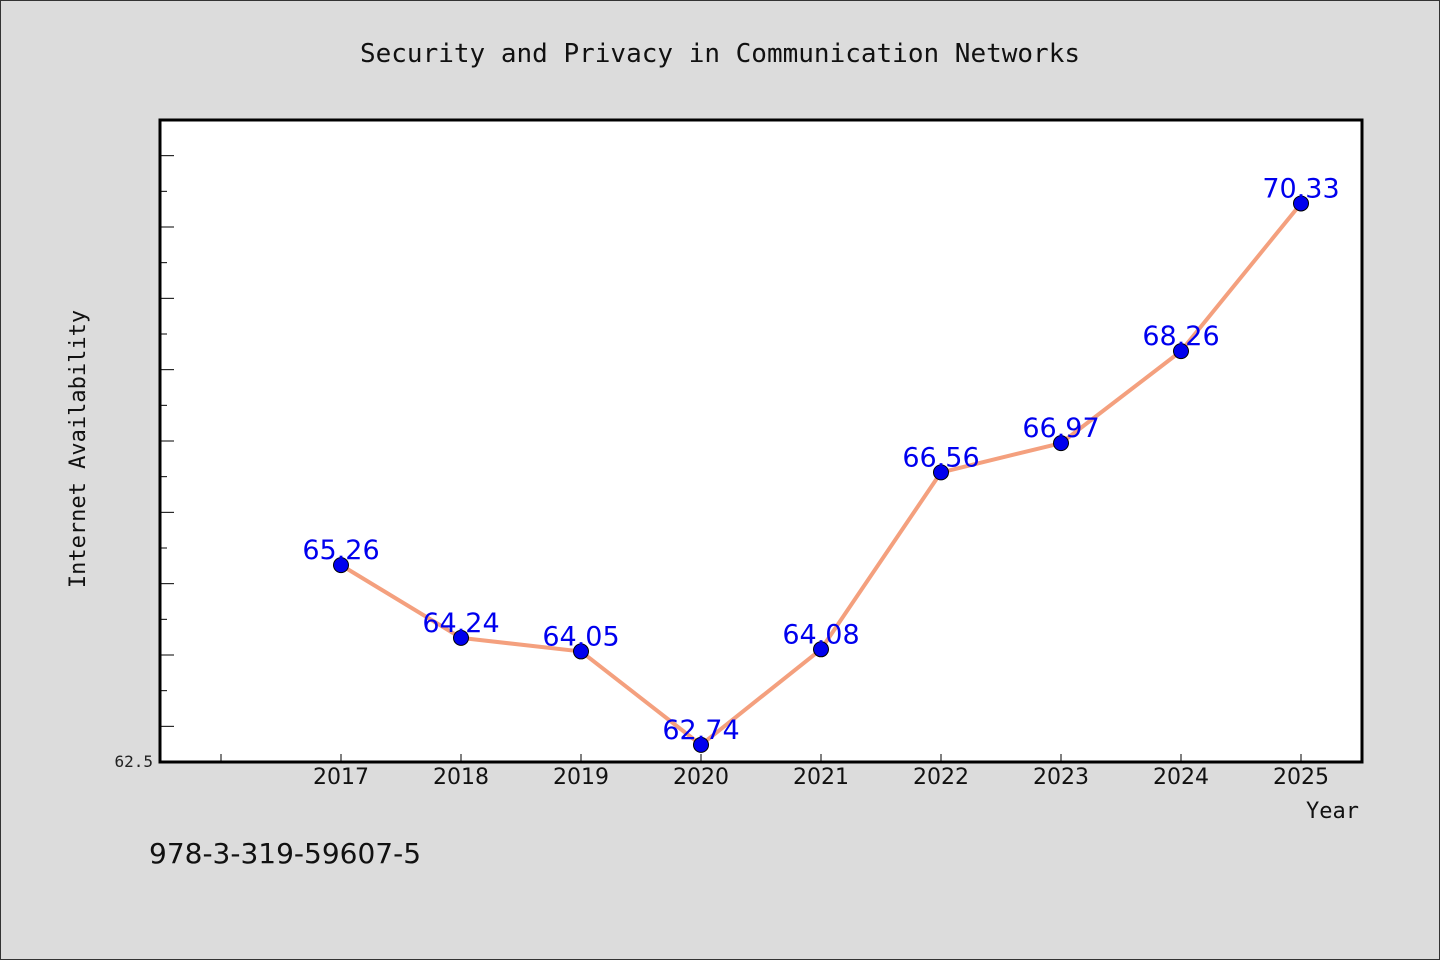 The width and height of the screenshot is (1440, 960). What do you see at coordinates (1332, 811) in the screenshot?
I see `x-axis-label: Year` at bounding box center [1332, 811].